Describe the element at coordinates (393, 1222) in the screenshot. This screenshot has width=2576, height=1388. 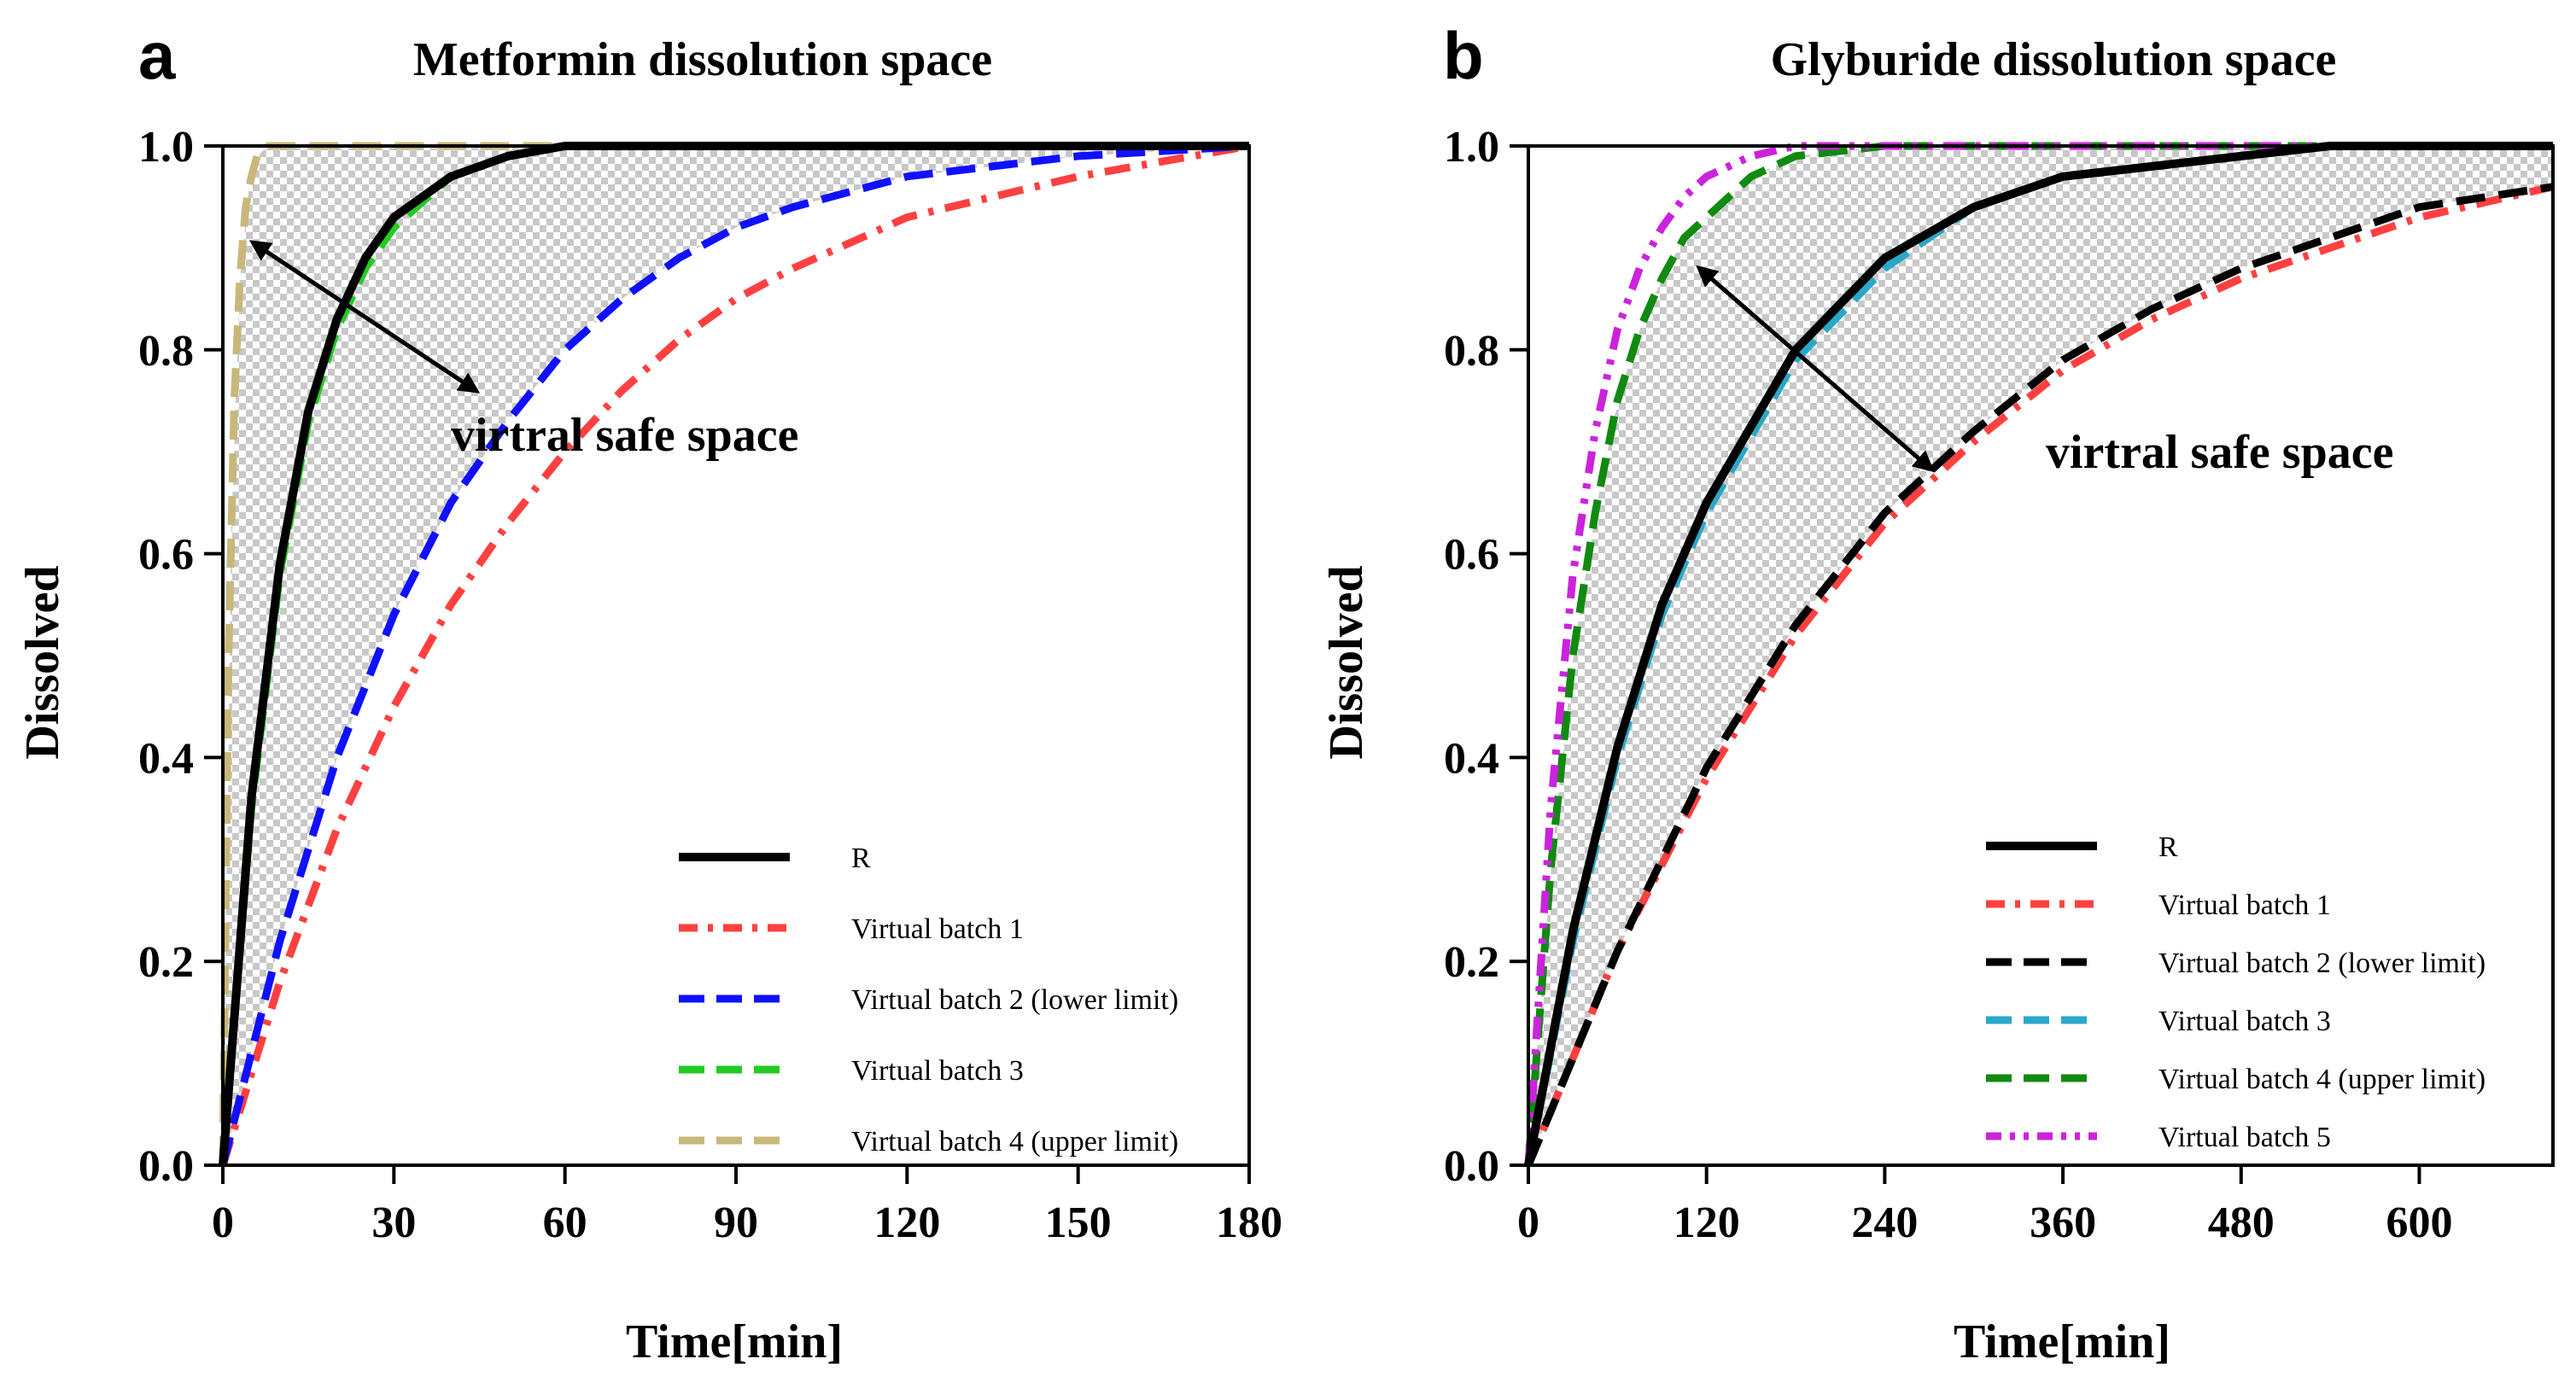
I see `x-tick-label: 30` at that location.